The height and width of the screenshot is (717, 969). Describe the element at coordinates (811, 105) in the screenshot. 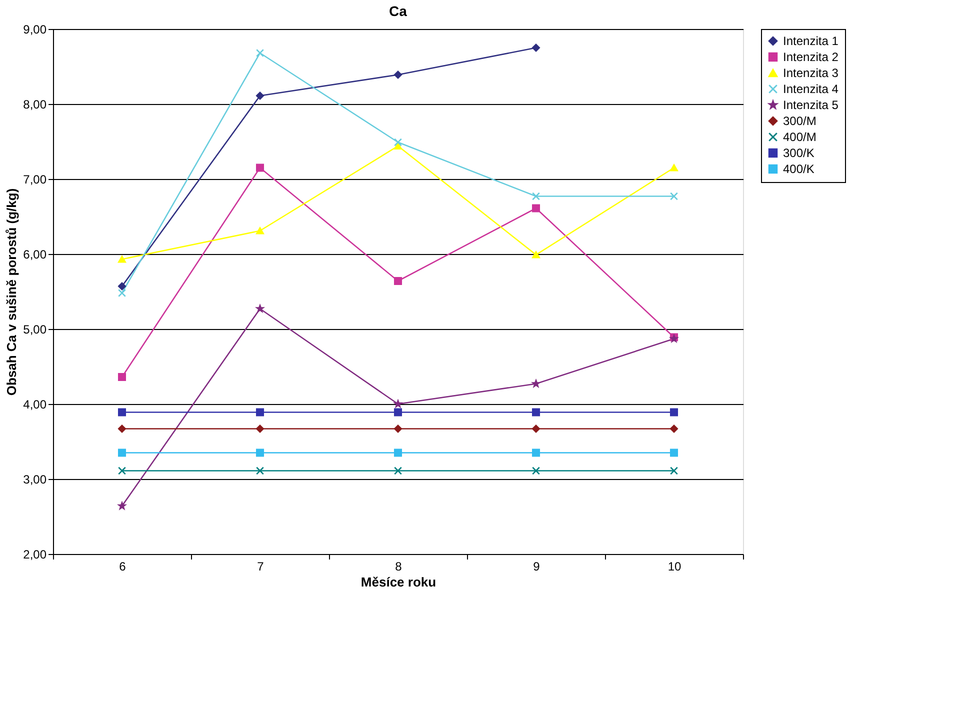

I see `legend-label: Intenzita 5` at that location.